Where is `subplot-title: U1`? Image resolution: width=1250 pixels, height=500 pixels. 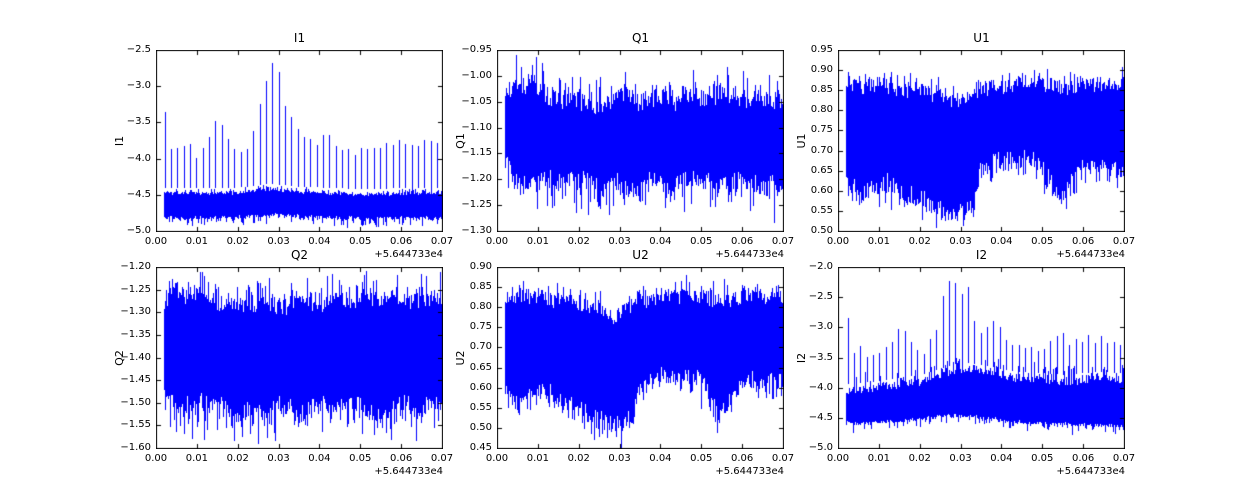 subplot-title: U1 is located at coordinates (981, 38).